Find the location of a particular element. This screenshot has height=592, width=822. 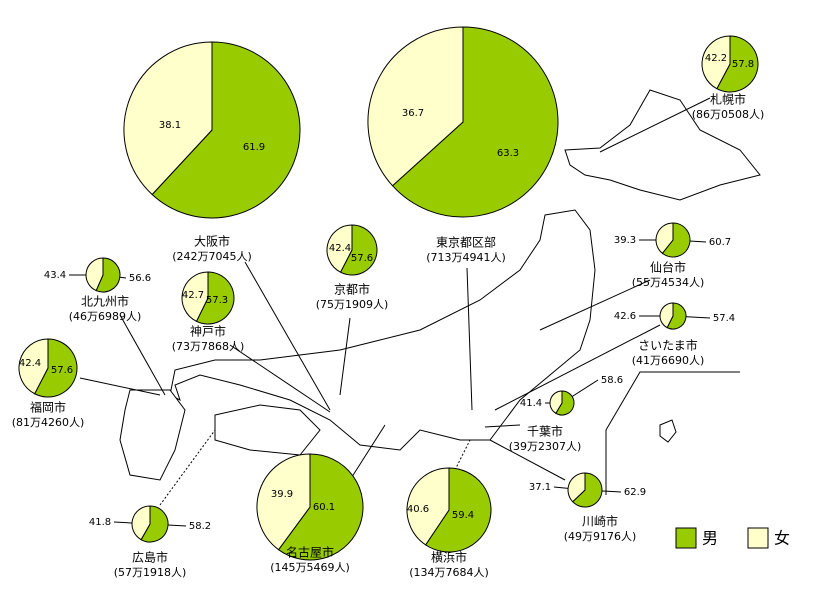

value-label: 42.6 is located at coordinates (625, 316).